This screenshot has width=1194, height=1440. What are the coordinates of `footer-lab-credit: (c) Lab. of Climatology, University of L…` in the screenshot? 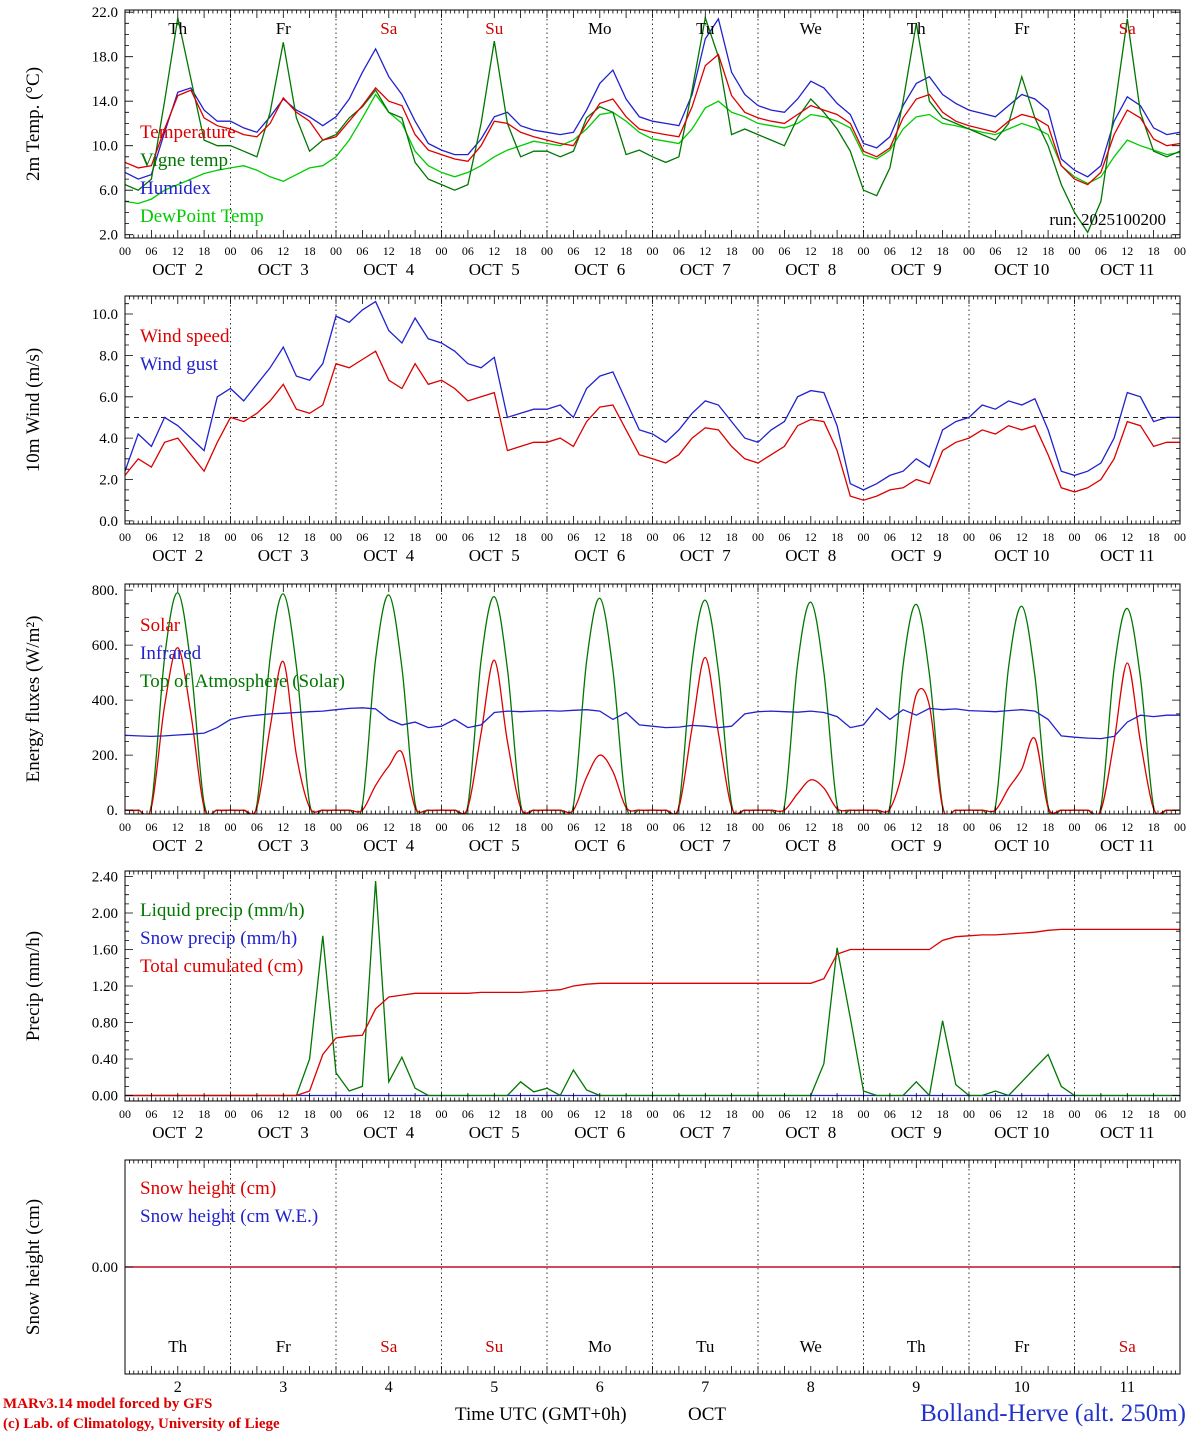 It's located at (141, 1424).